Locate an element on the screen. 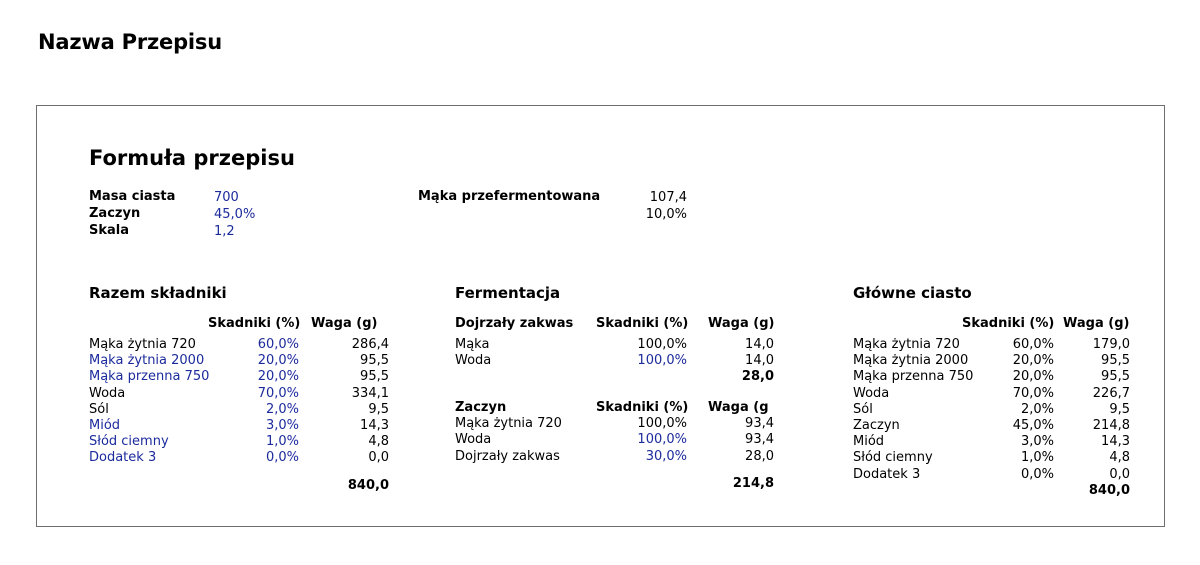 The image size is (1200, 565). starter-sum: 28,0 is located at coordinates (757, 377).